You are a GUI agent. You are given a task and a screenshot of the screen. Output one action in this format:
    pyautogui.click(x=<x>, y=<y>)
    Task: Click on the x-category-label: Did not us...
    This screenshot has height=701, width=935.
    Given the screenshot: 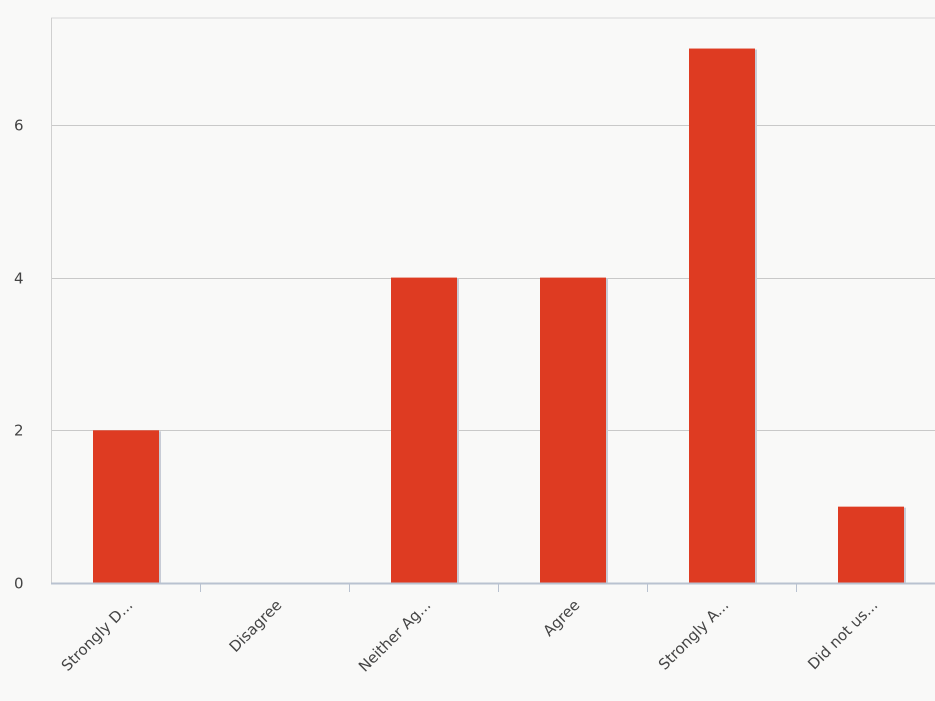 What is the action you would take?
    pyautogui.click(x=842, y=634)
    